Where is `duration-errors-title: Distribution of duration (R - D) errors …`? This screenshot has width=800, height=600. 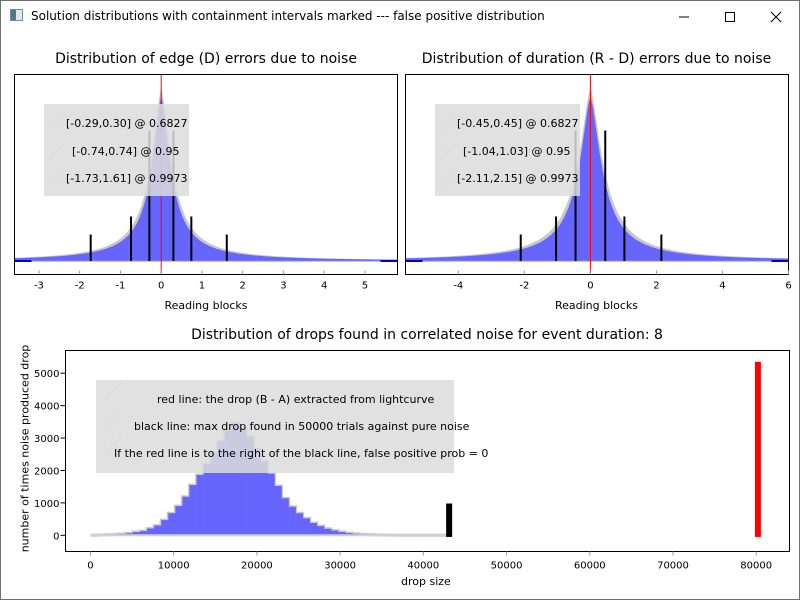
duration-errors-title: Distribution of duration (R - D) errors … is located at coordinates (596, 59).